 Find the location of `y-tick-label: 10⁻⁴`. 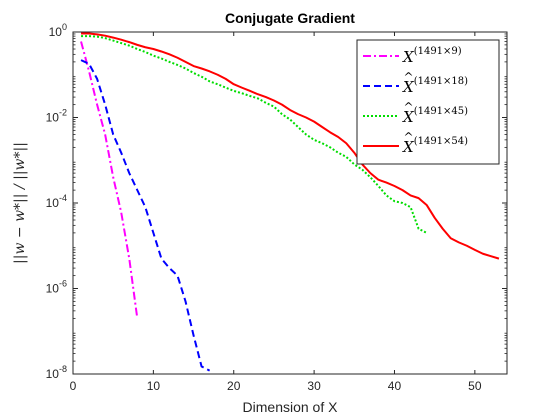

y-tick-label: 10⁻⁴ is located at coordinates (56, 201).